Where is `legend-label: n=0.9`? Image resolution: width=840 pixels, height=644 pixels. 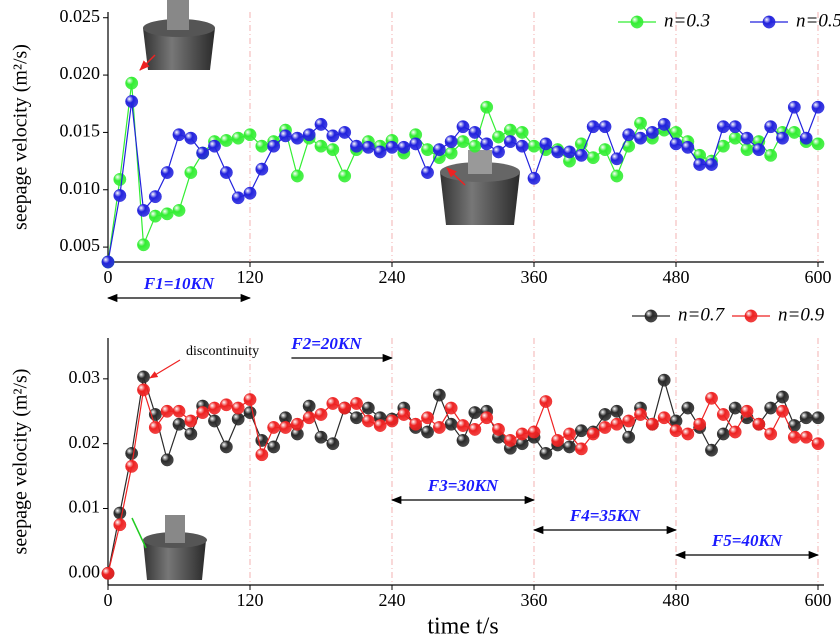 legend-label: n=0.9 is located at coordinates (801, 314).